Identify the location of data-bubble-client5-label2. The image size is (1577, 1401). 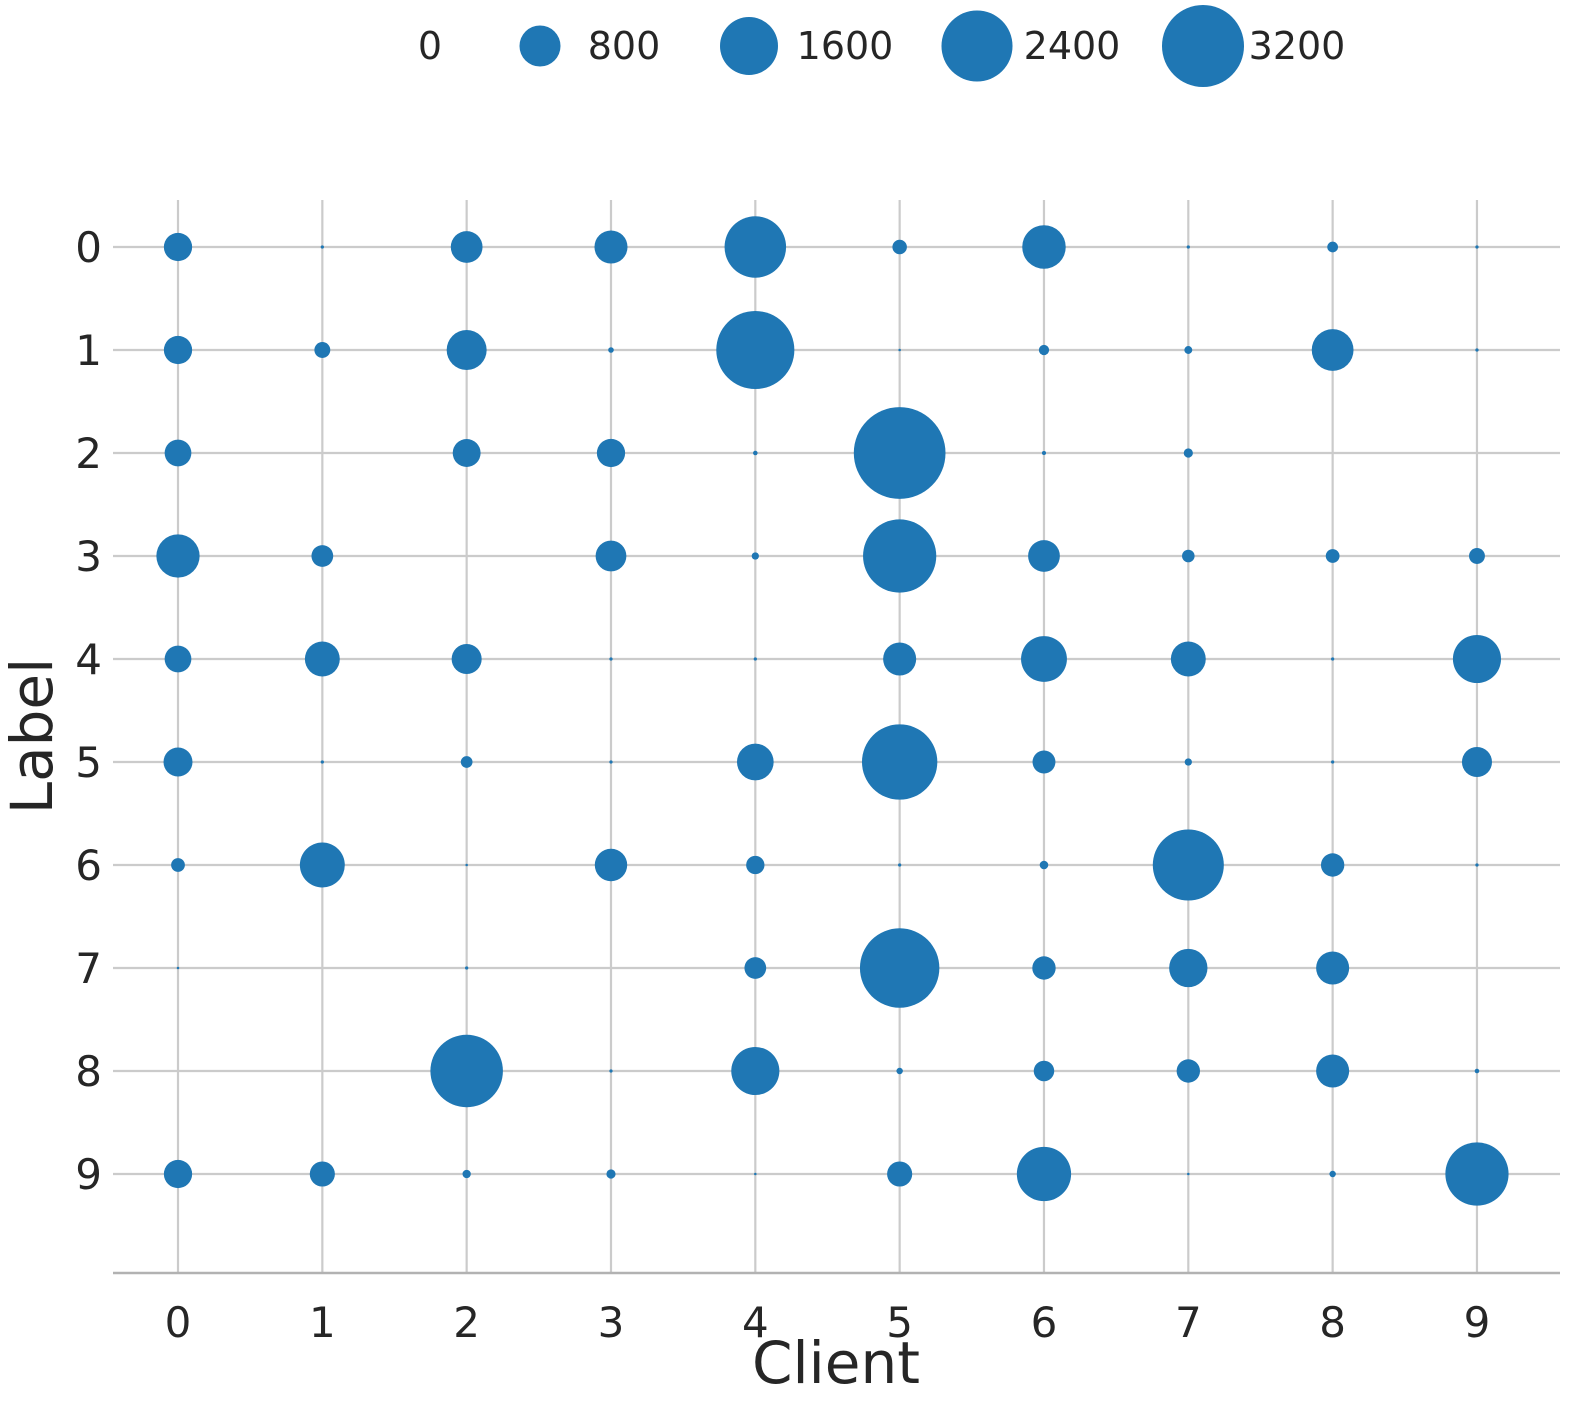
(899, 453).